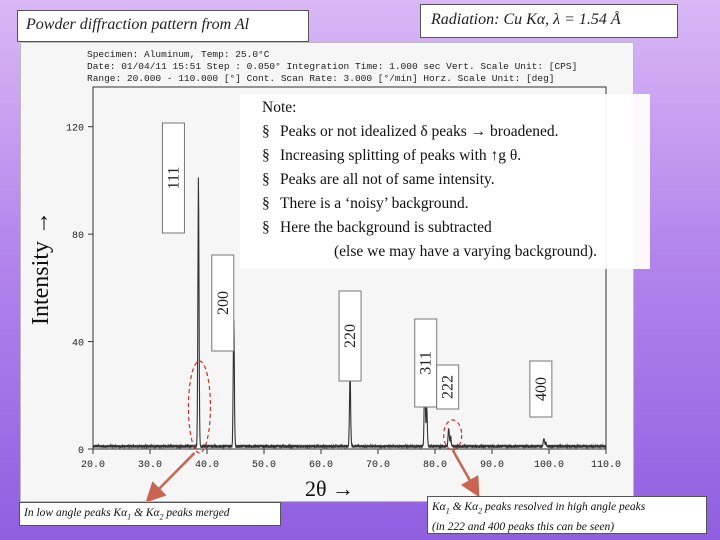  Describe the element at coordinates (435, 465) in the screenshot. I see `x-tick-label: 80.0` at that location.